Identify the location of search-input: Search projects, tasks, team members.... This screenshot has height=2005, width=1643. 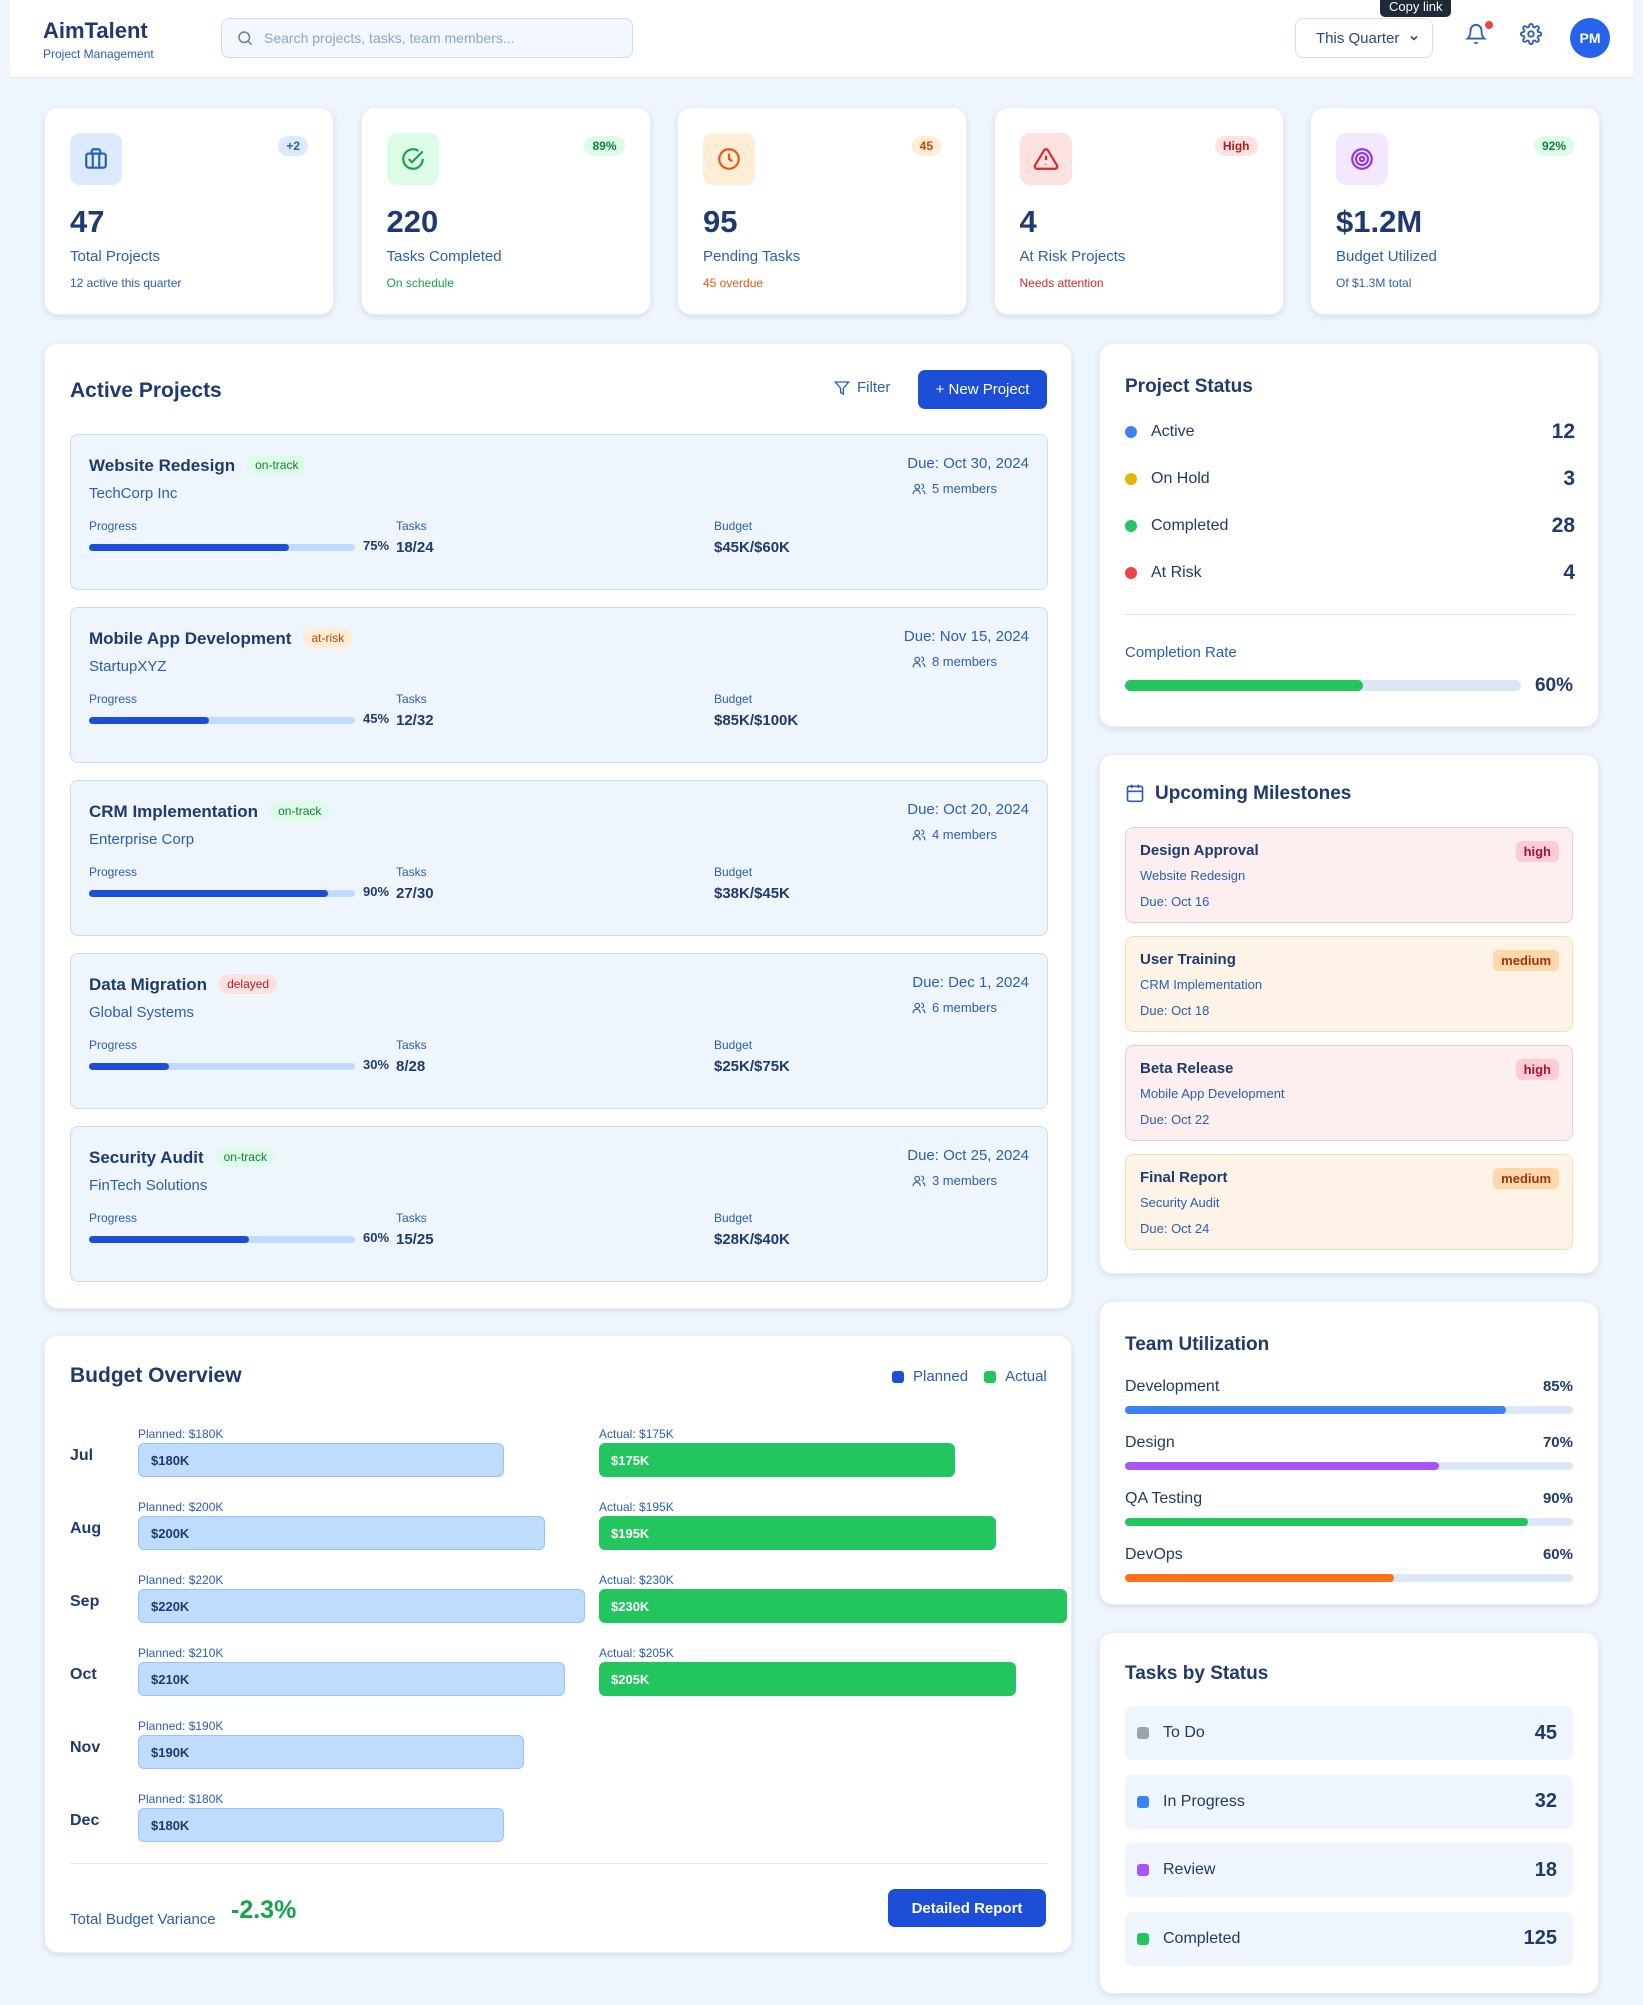
(427, 38).